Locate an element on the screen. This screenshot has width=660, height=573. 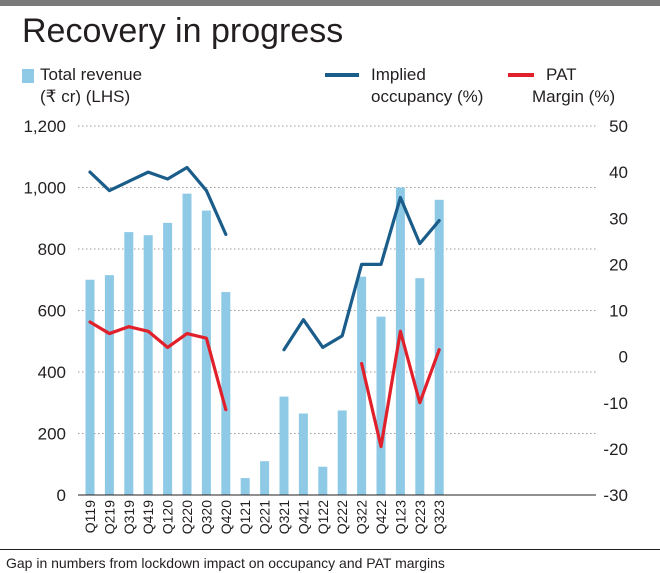
category-label: Q319 is located at coordinates (129, 517).